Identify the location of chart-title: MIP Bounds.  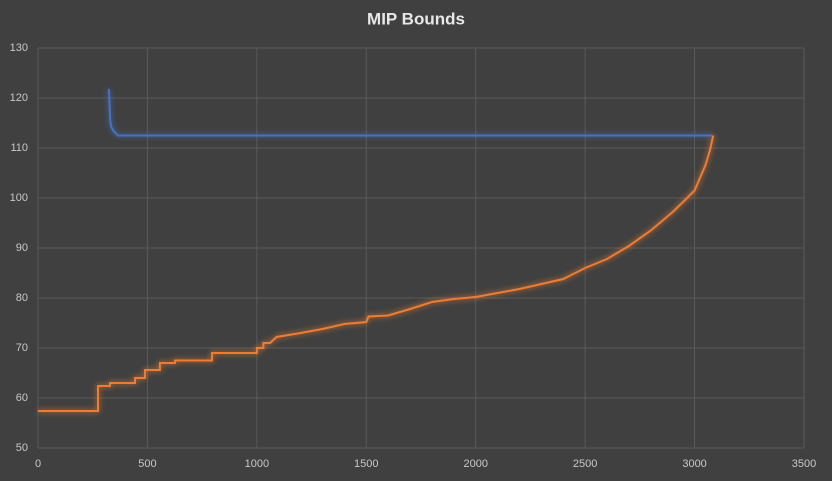
(416, 18).